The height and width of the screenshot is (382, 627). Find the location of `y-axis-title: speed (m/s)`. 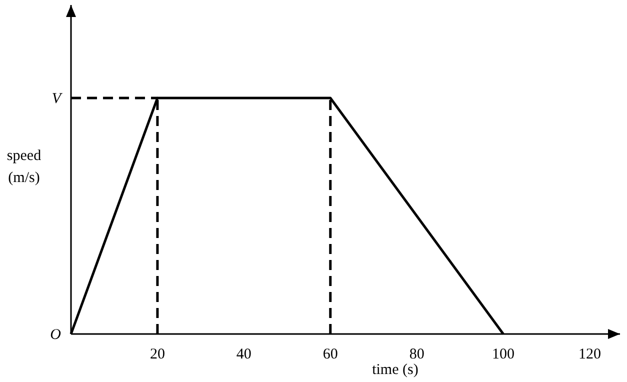

y-axis-title: speed (m/s) is located at coordinates (24, 167).